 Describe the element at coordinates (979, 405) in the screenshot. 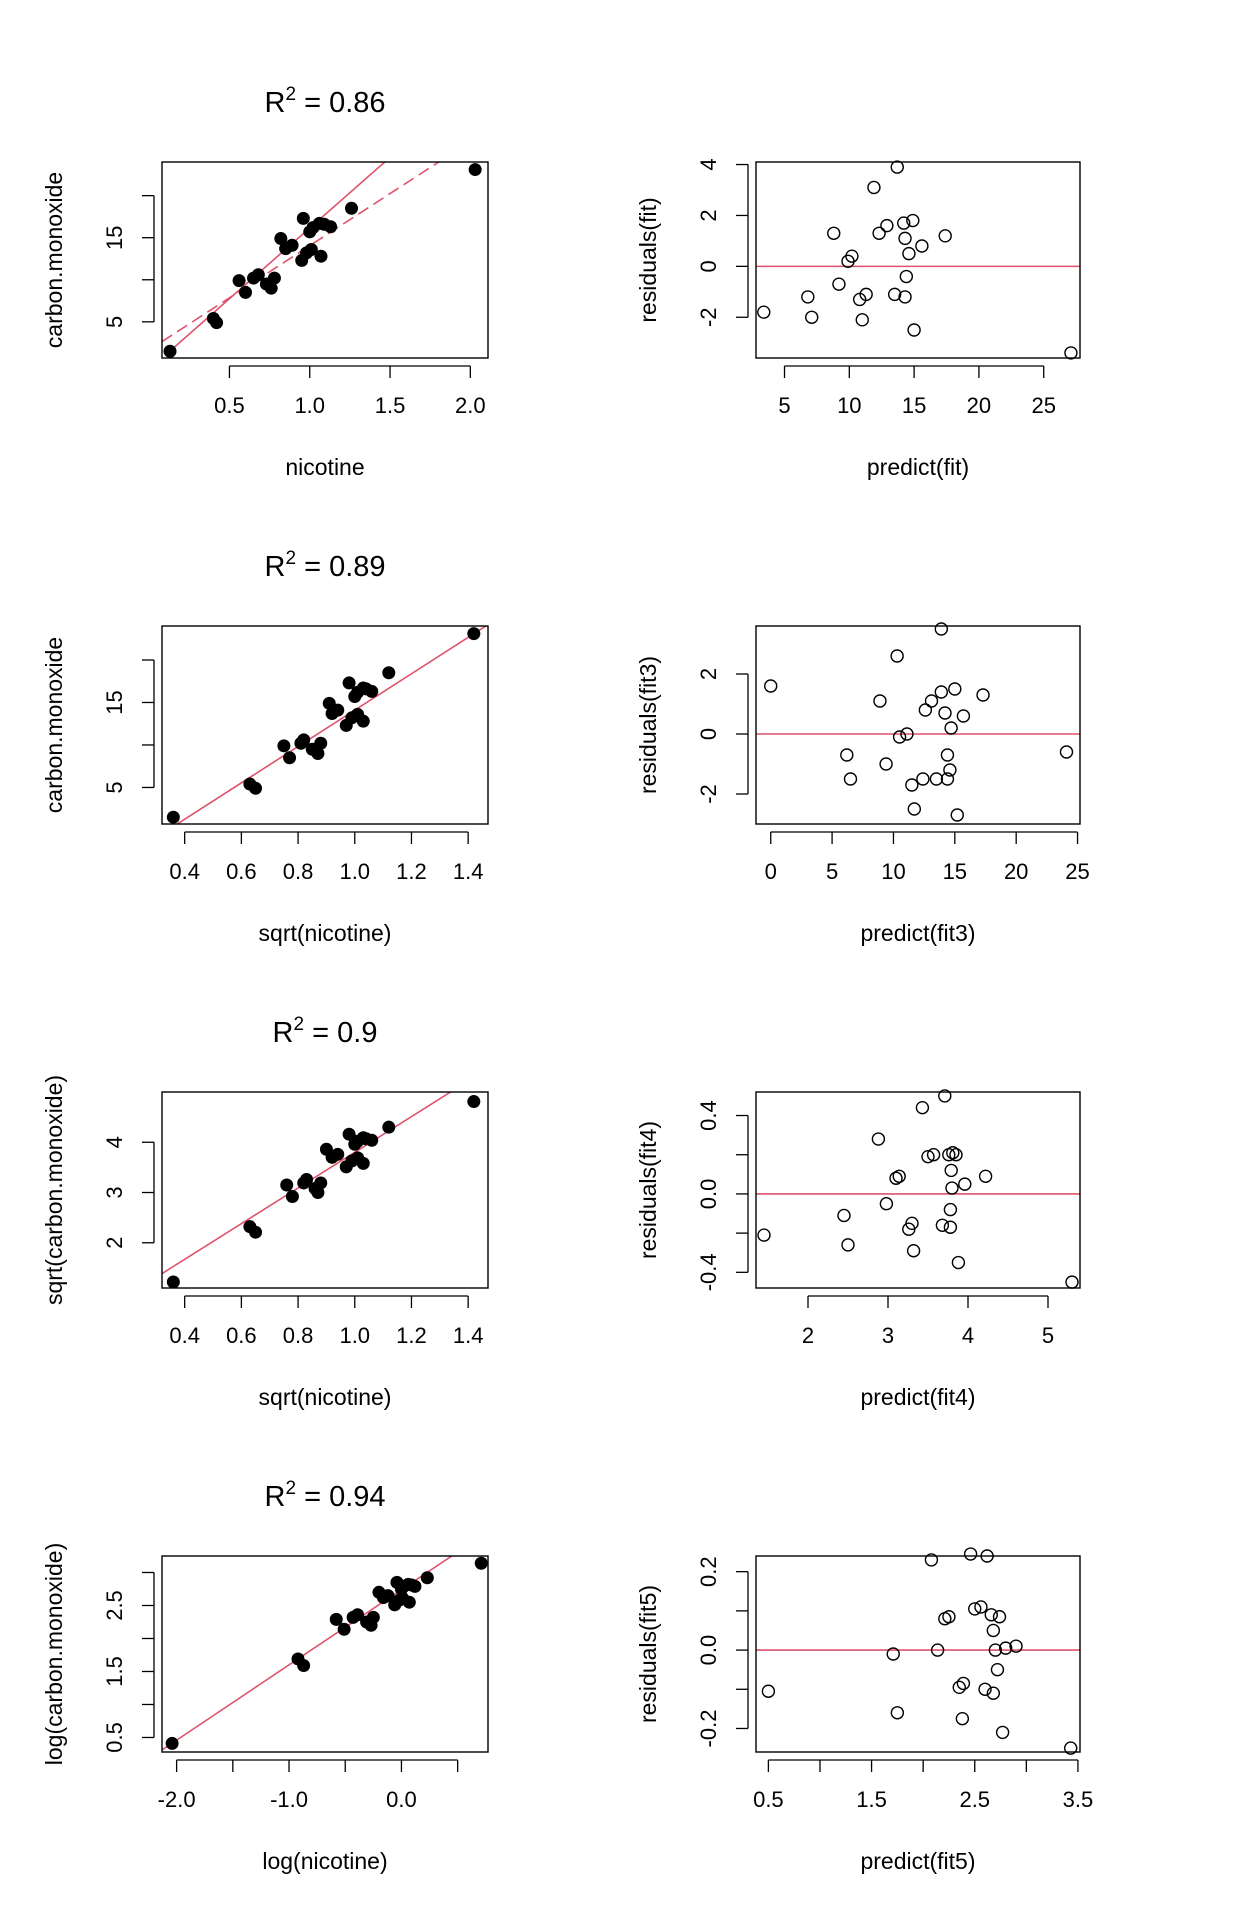

I see `x-tick-label: 20` at that location.